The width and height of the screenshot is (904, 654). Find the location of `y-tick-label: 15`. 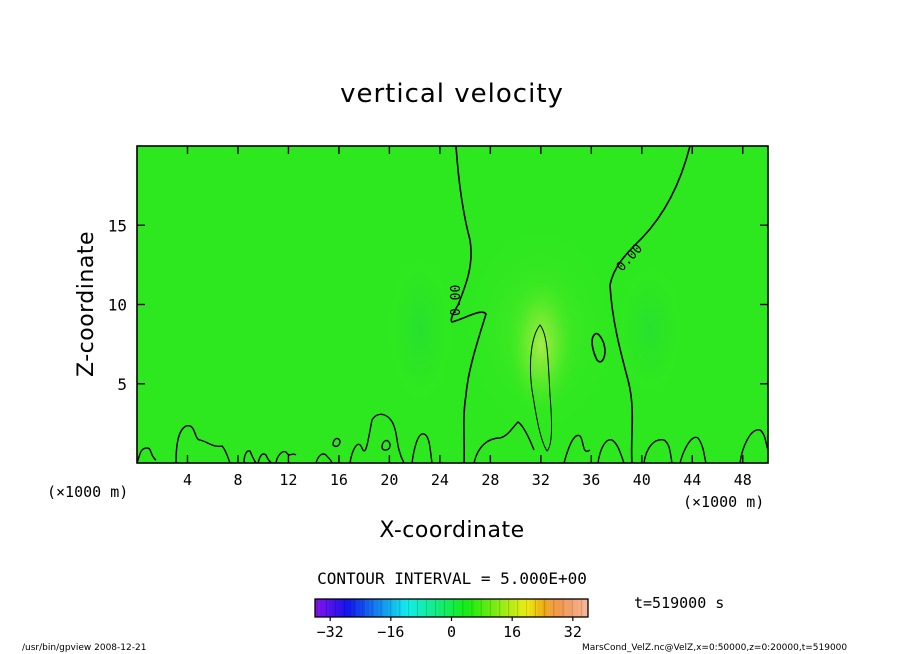

y-tick-label: 15 is located at coordinates (117, 225).